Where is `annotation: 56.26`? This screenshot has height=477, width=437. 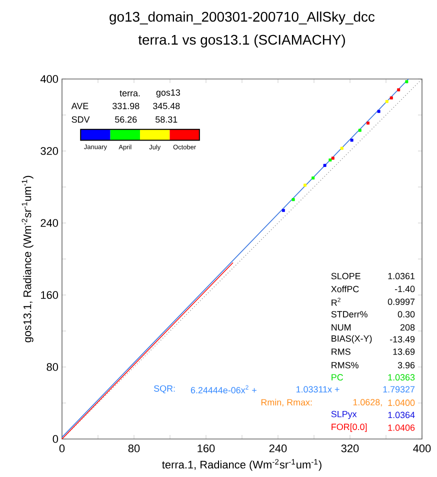
annotation: 56.26 is located at coordinates (126, 119).